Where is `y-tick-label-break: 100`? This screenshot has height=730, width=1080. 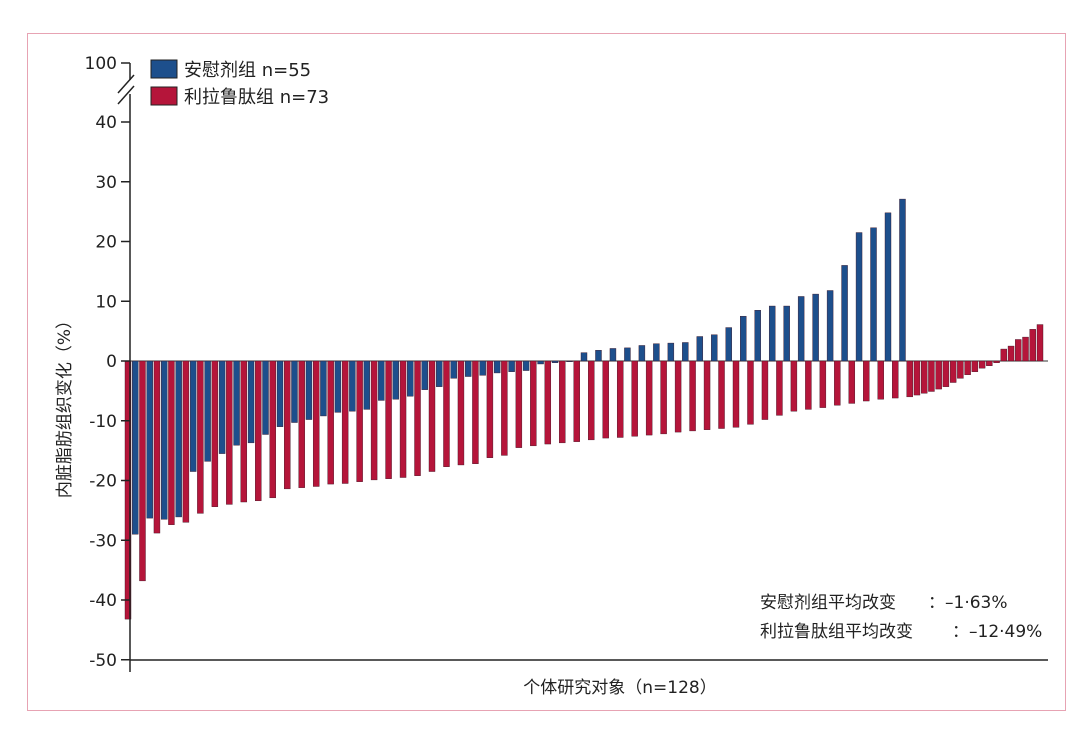 y-tick-label-break: 100 is located at coordinates (101, 64).